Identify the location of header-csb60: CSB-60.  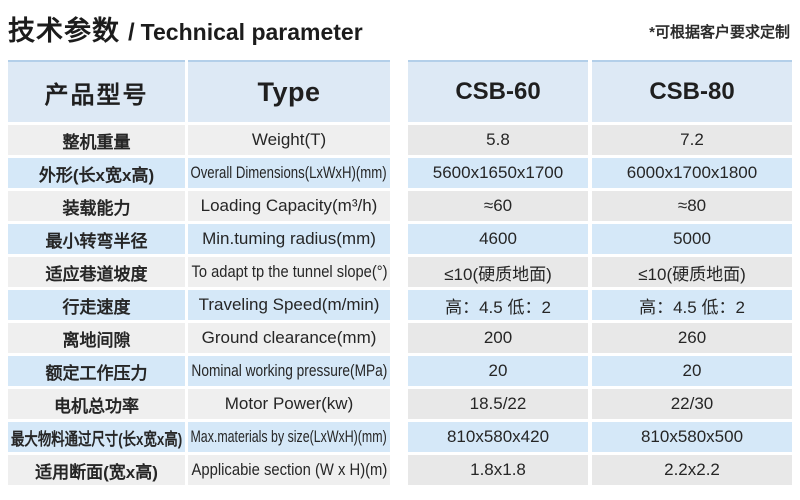
(498, 91).